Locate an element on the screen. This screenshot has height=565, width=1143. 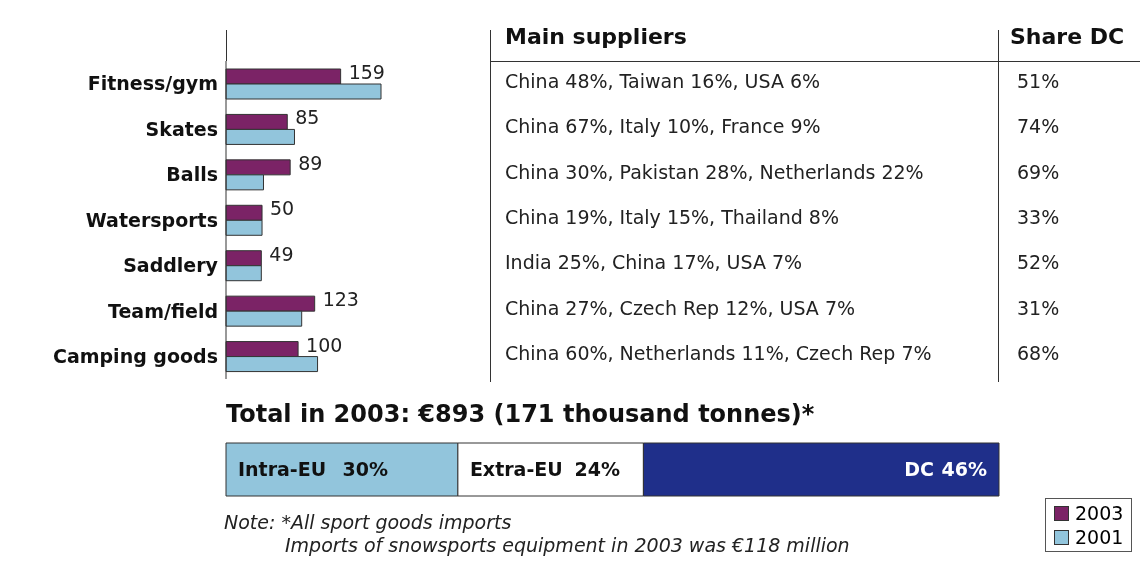
text: 51% is located at coordinates (1038, 80).